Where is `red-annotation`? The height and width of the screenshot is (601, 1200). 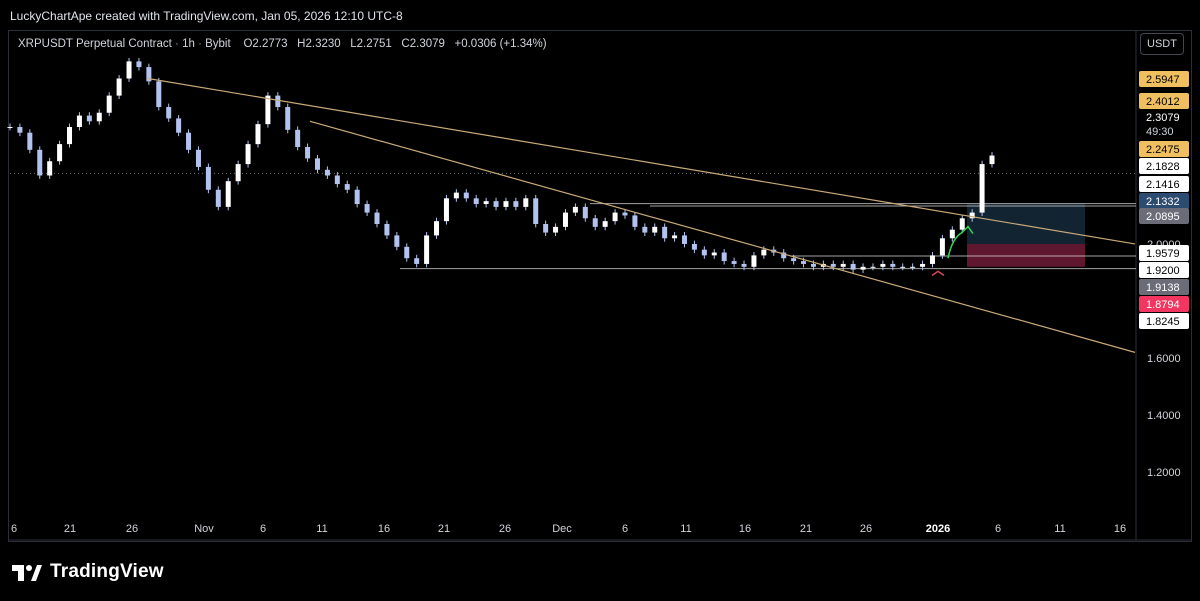 red-annotation is located at coordinates (938, 273).